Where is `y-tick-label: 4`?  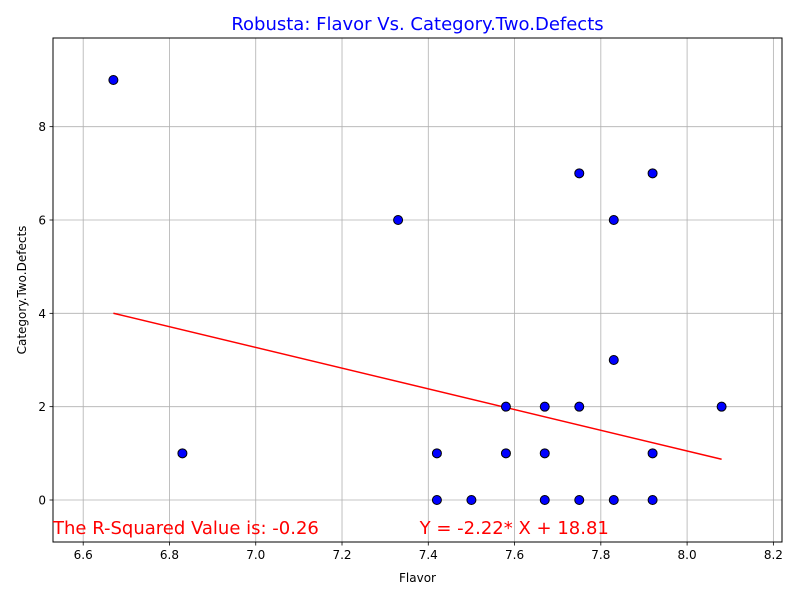 y-tick-label: 4 is located at coordinates (42, 314).